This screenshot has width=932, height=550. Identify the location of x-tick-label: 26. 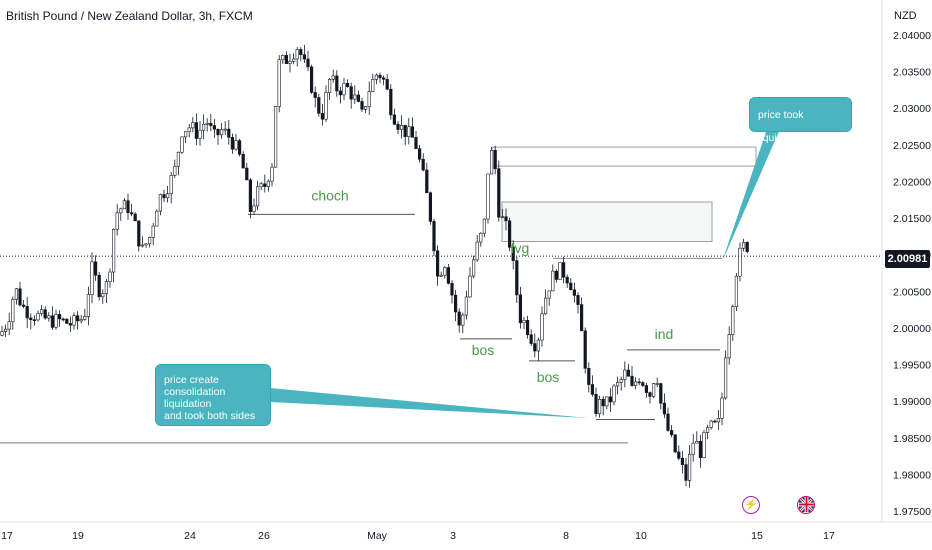
(264, 536).